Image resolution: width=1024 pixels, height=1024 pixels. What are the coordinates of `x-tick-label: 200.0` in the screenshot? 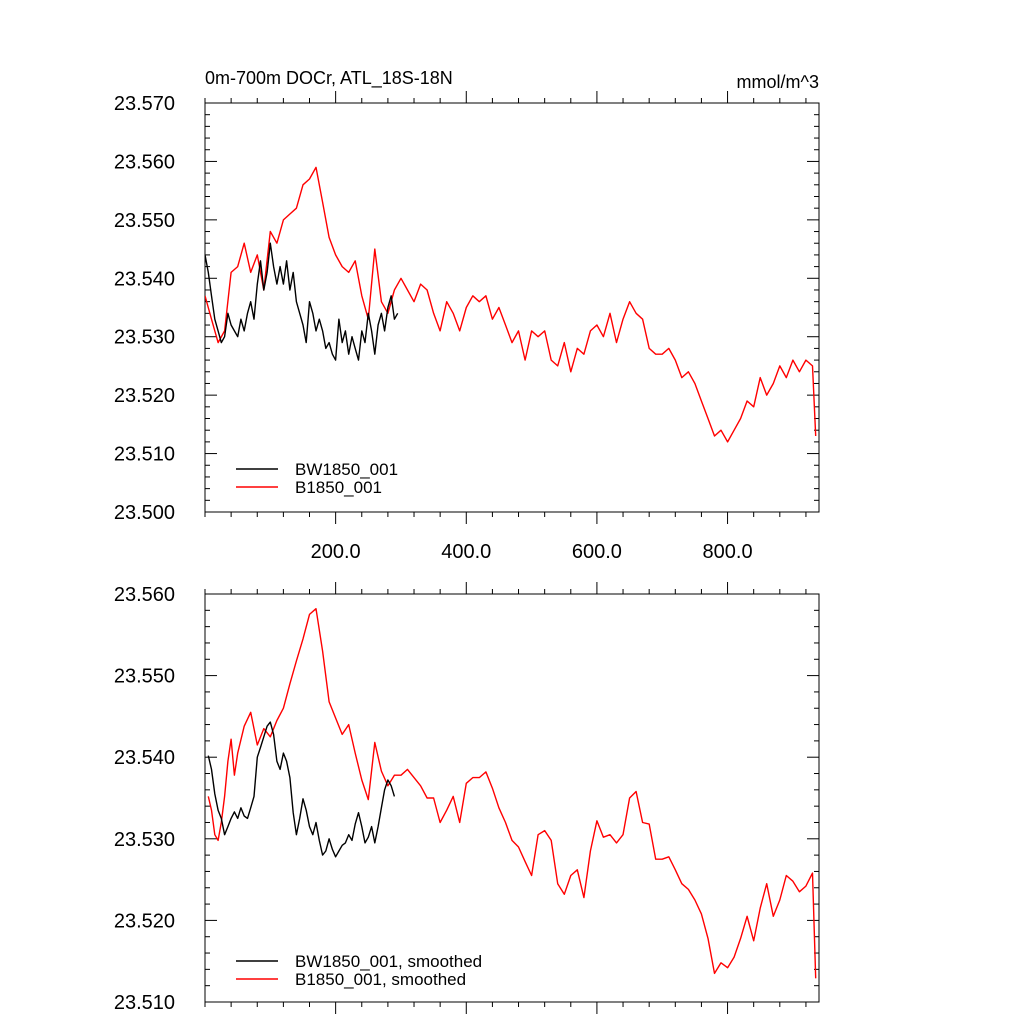 It's located at (336, 552).